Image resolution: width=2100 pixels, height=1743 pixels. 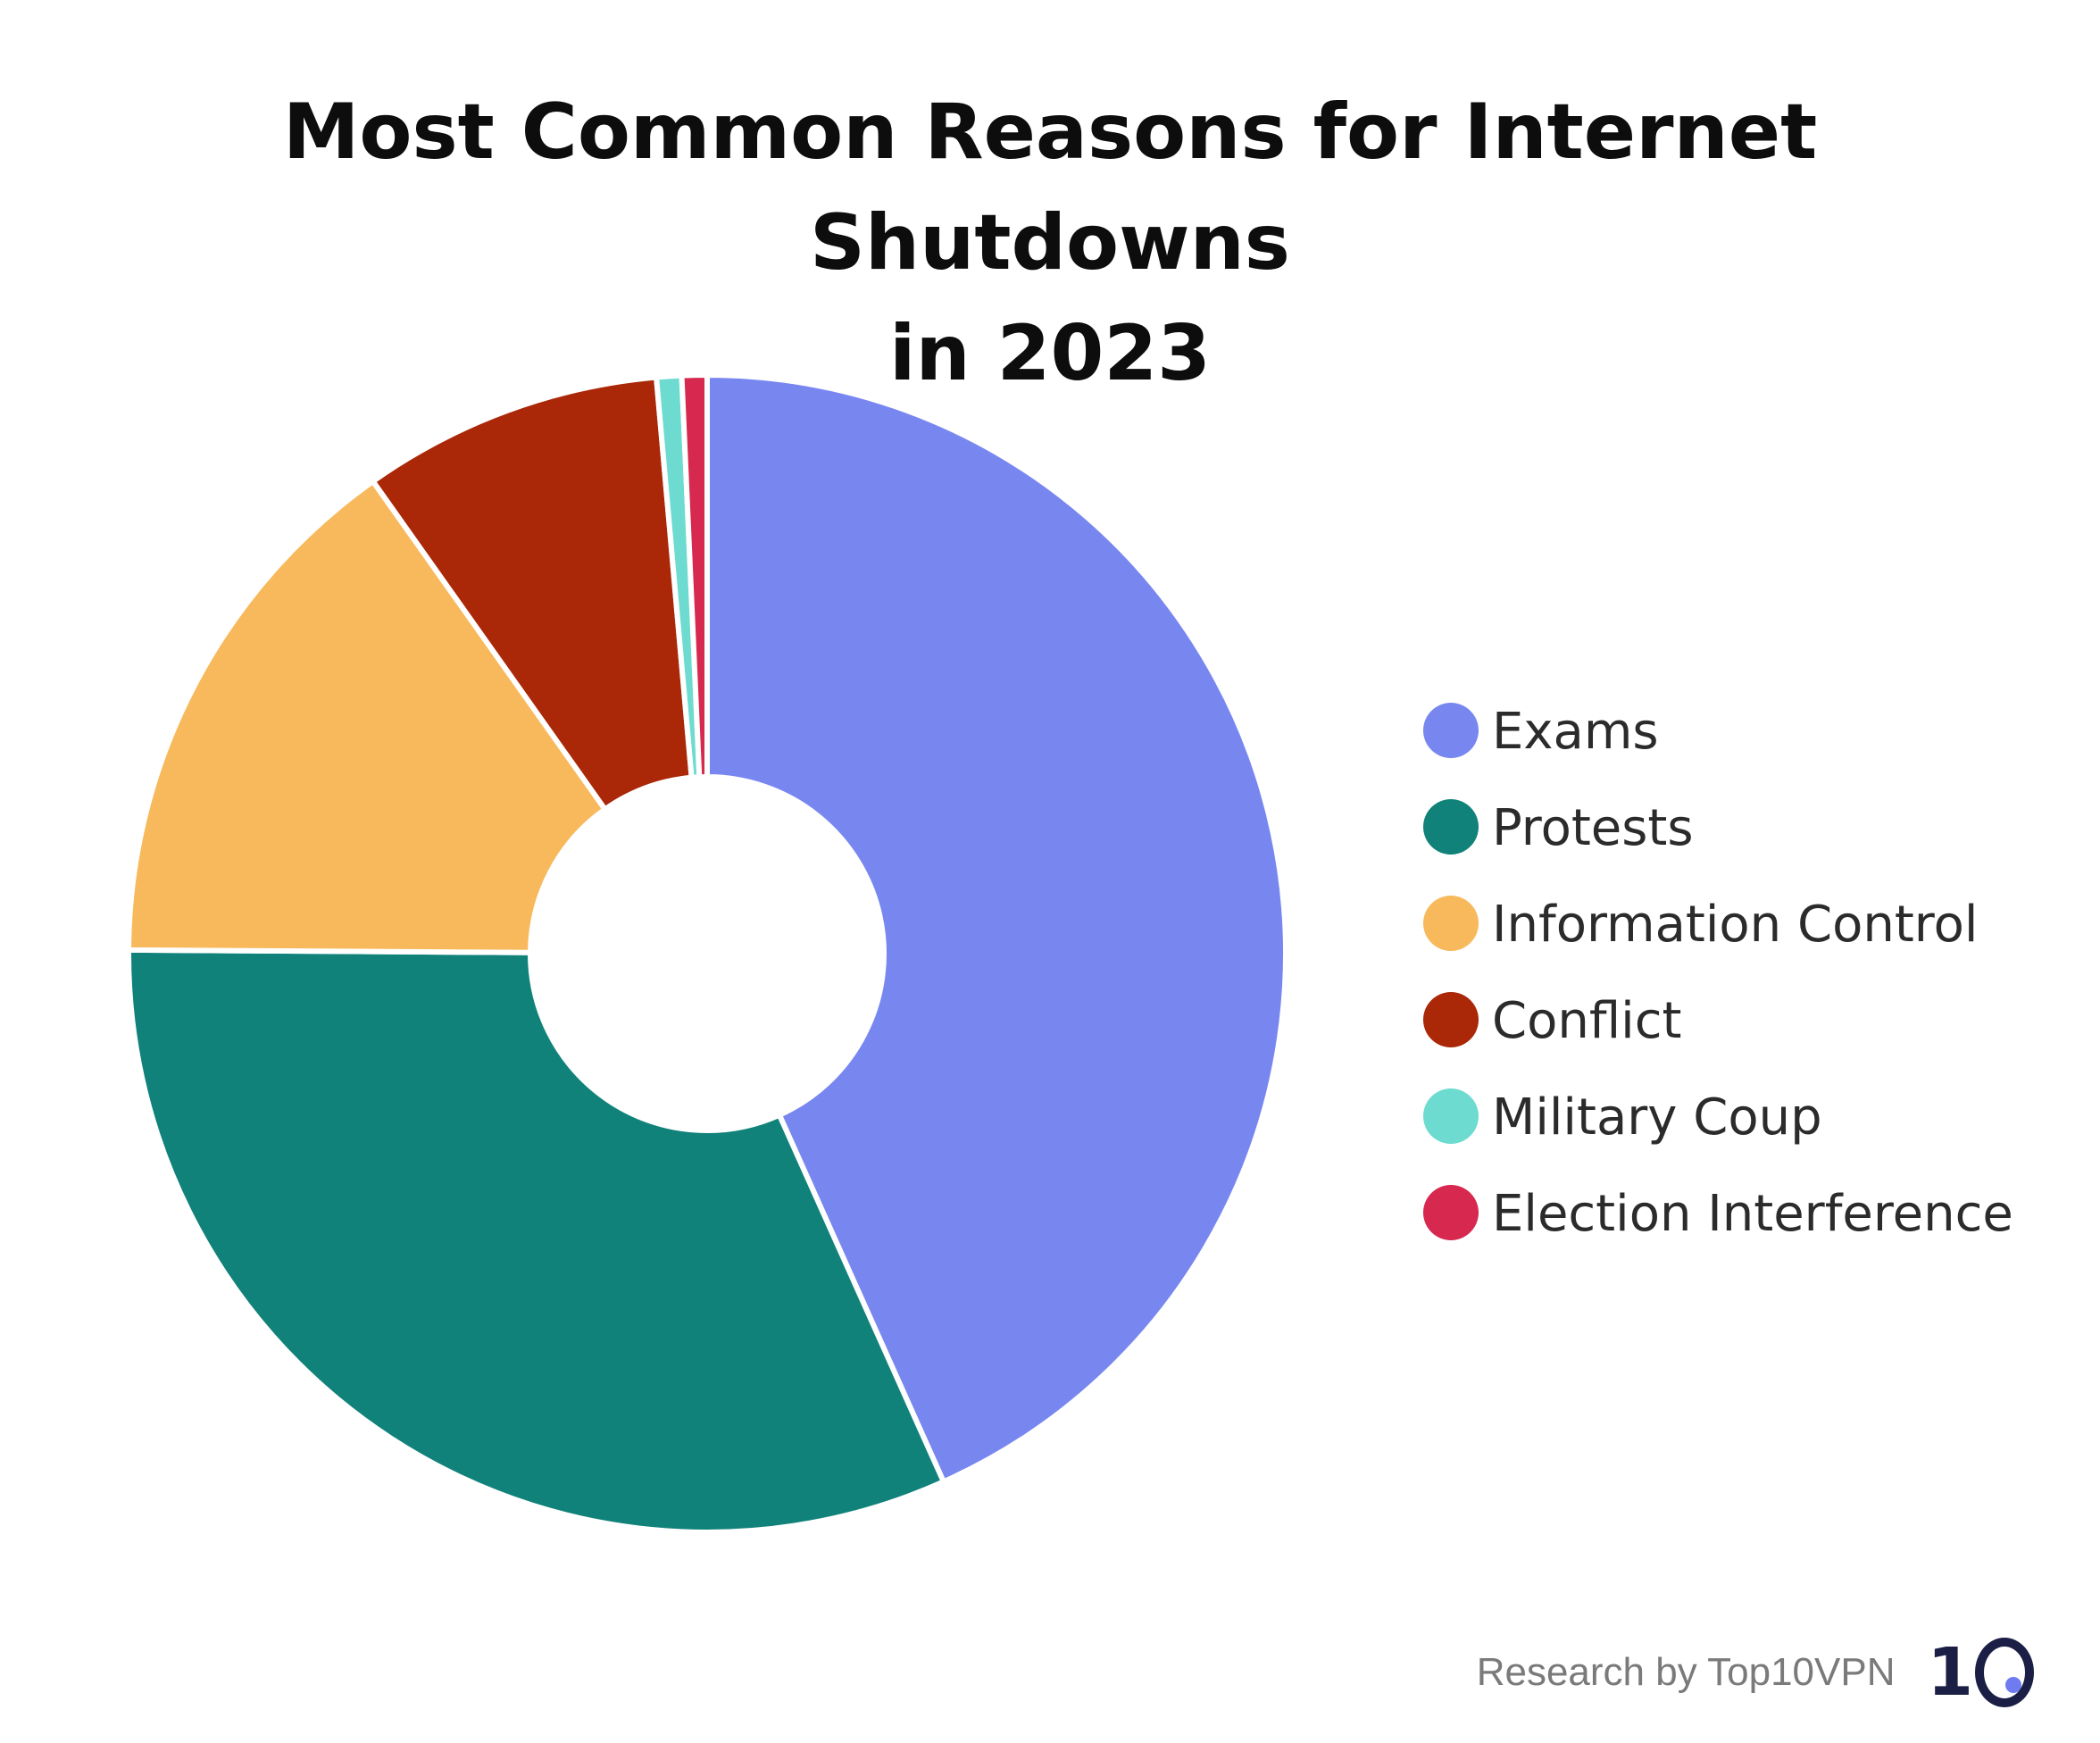 I want to click on logo-text: 1, so click(x=1951, y=1673).